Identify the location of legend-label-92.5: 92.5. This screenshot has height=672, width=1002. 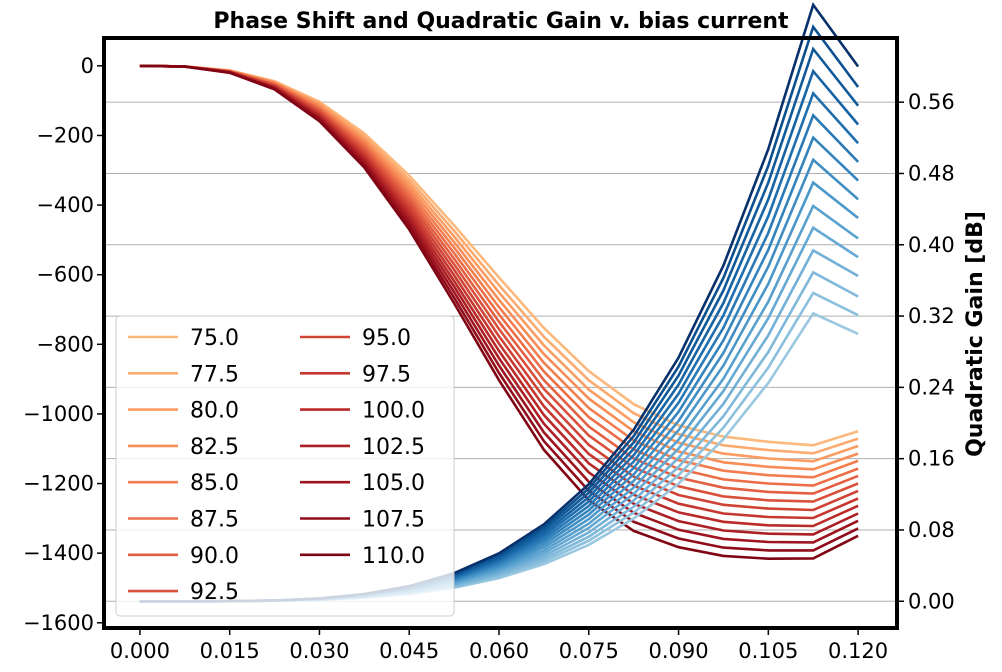
(214, 592).